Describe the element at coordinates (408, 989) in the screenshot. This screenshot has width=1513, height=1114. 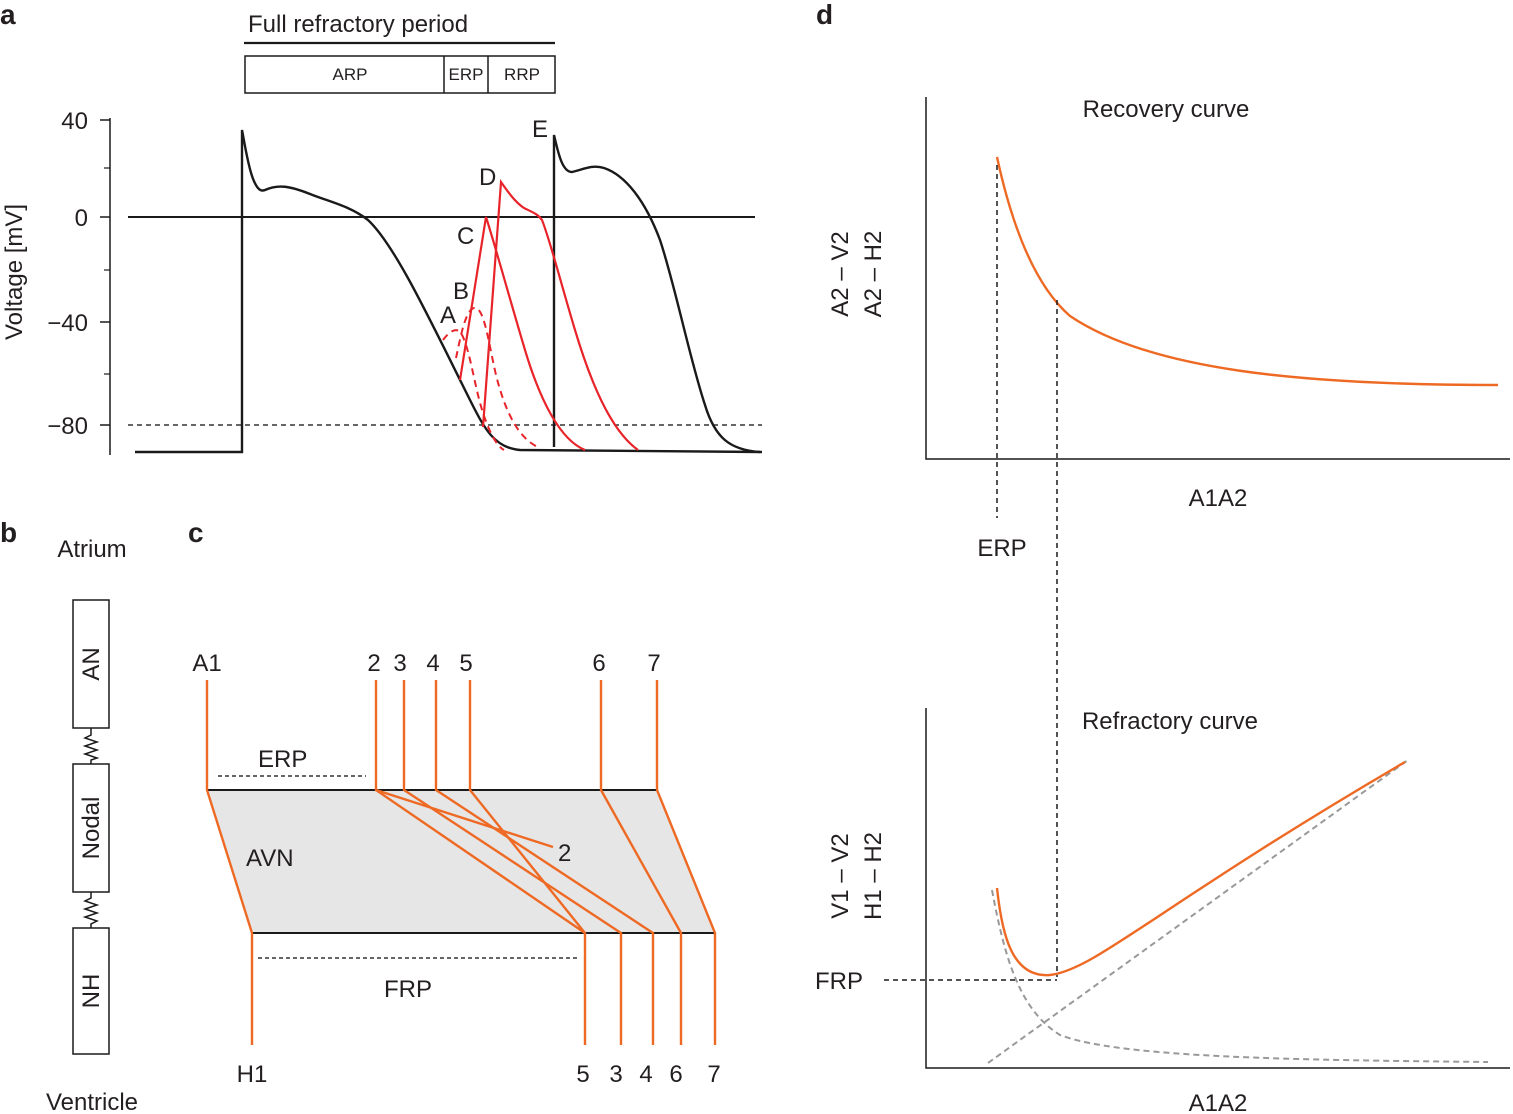
I see `frp-label-c: FRP` at that location.